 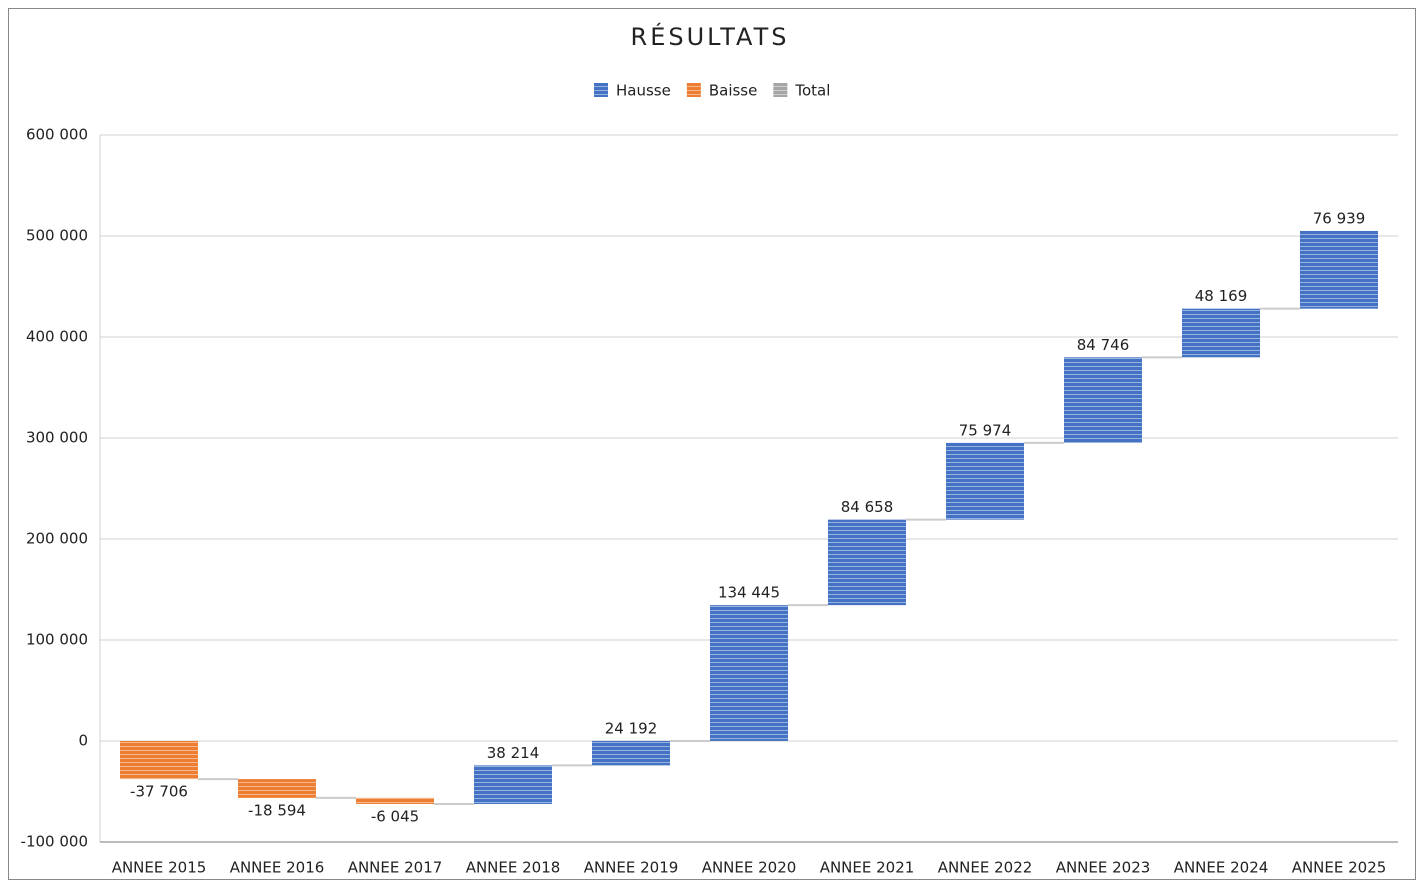 What do you see at coordinates (54, 842) in the screenshot?
I see `y-tick-label: -100 000` at bounding box center [54, 842].